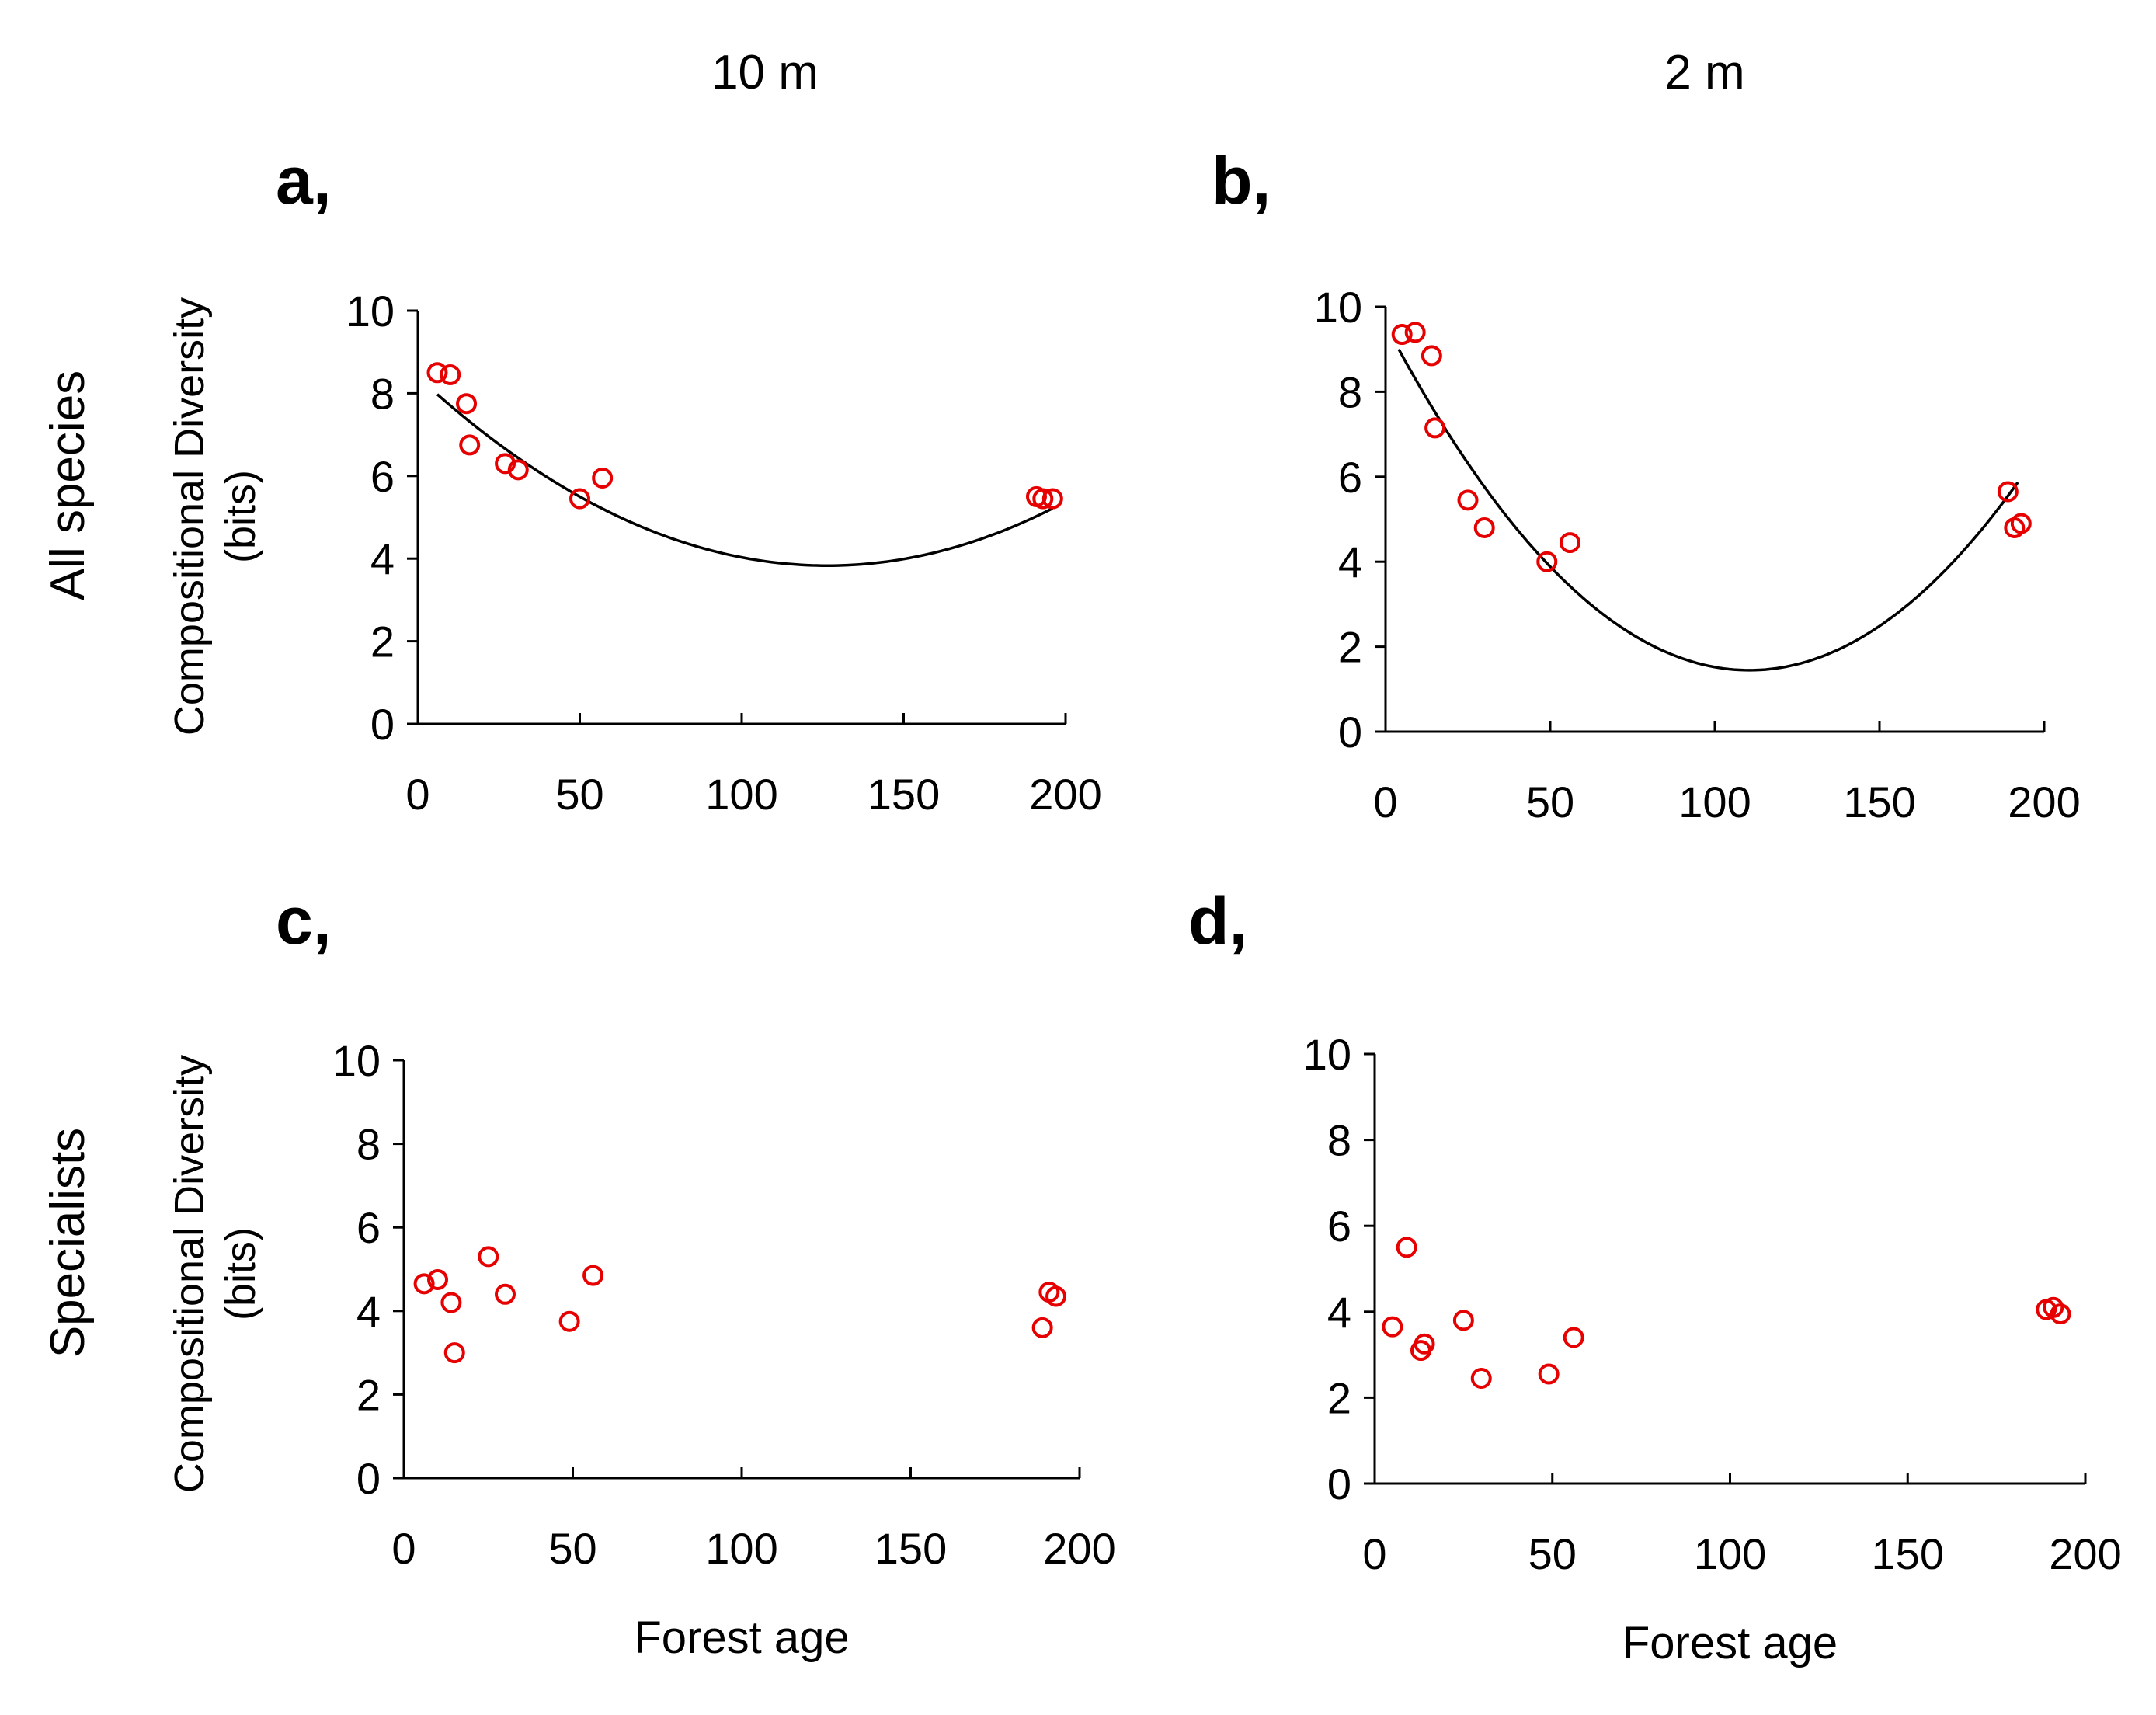  Describe the element at coordinates (765, 72) in the screenshot. I see `column-title-10m: 10 m` at that location.